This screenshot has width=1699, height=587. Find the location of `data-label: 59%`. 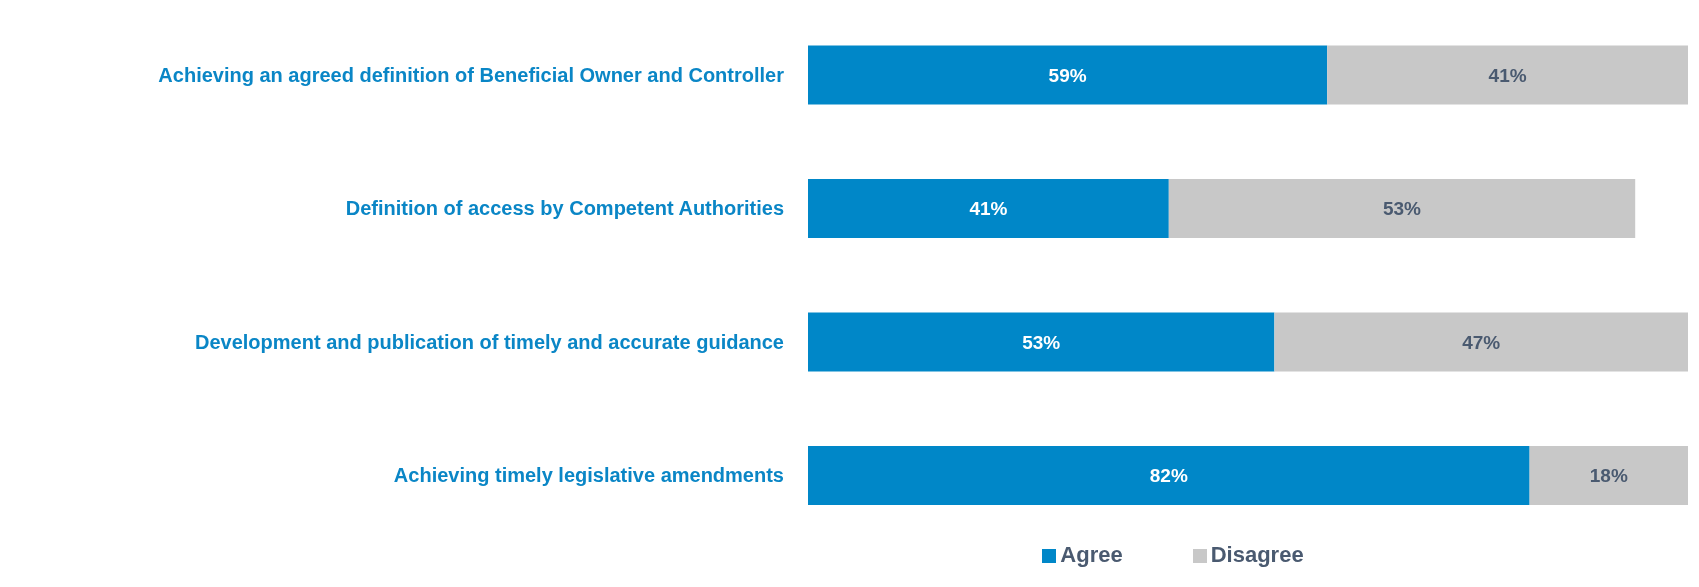

data-label: 59% is located at coordinates (1067, 75).